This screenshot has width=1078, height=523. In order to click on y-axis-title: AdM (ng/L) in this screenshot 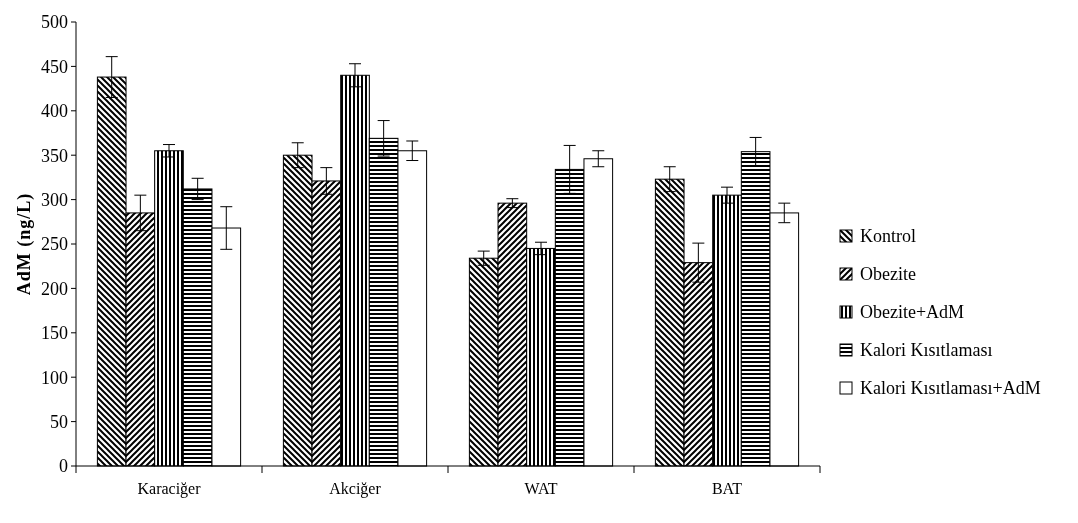, I will do `click(24, 244)`.